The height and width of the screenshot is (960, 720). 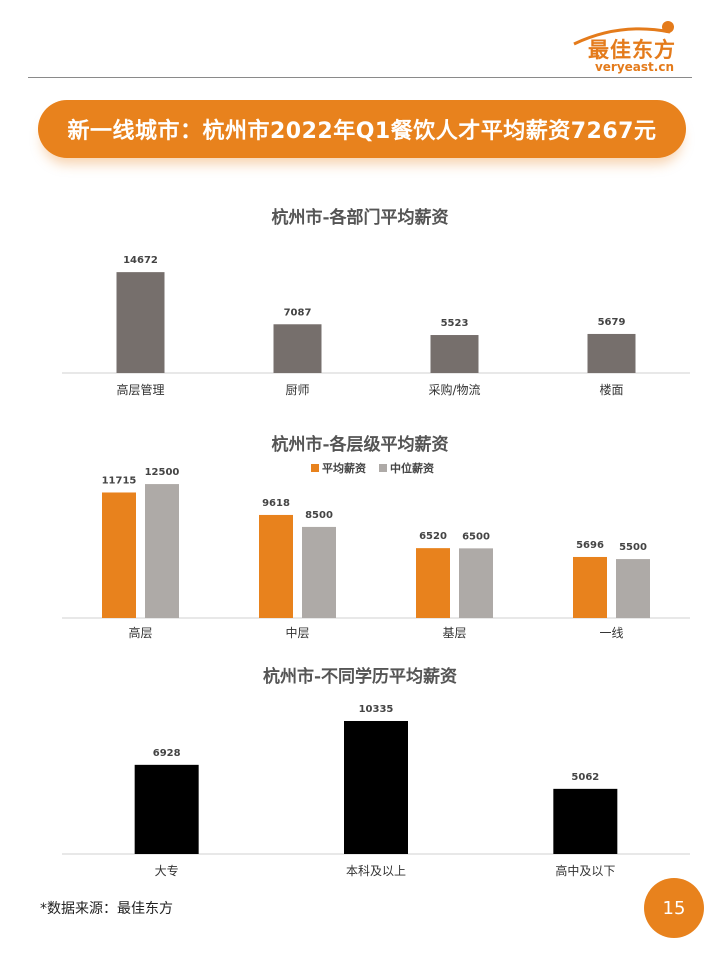 I want to click on category-label: 本科及以上, so click(x=376, y=871).